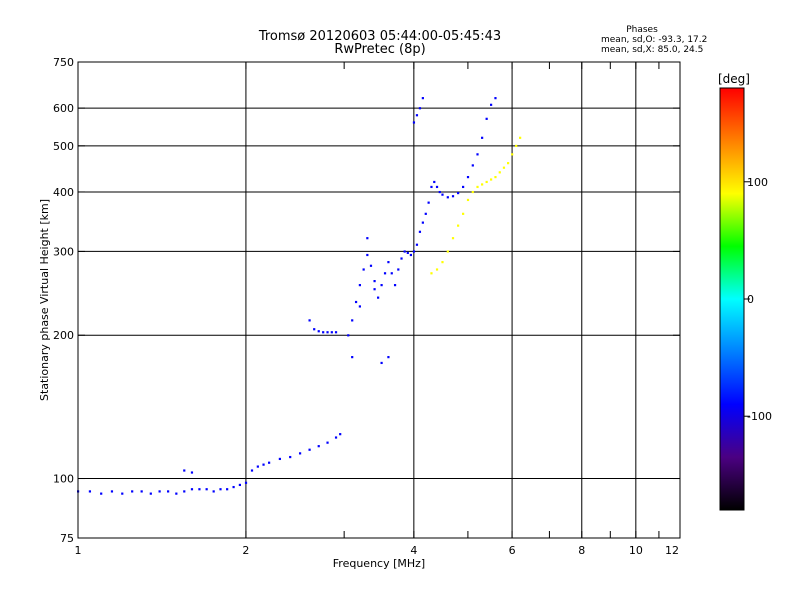  I want to click on x-tick-label: 2, so click(245, 550).